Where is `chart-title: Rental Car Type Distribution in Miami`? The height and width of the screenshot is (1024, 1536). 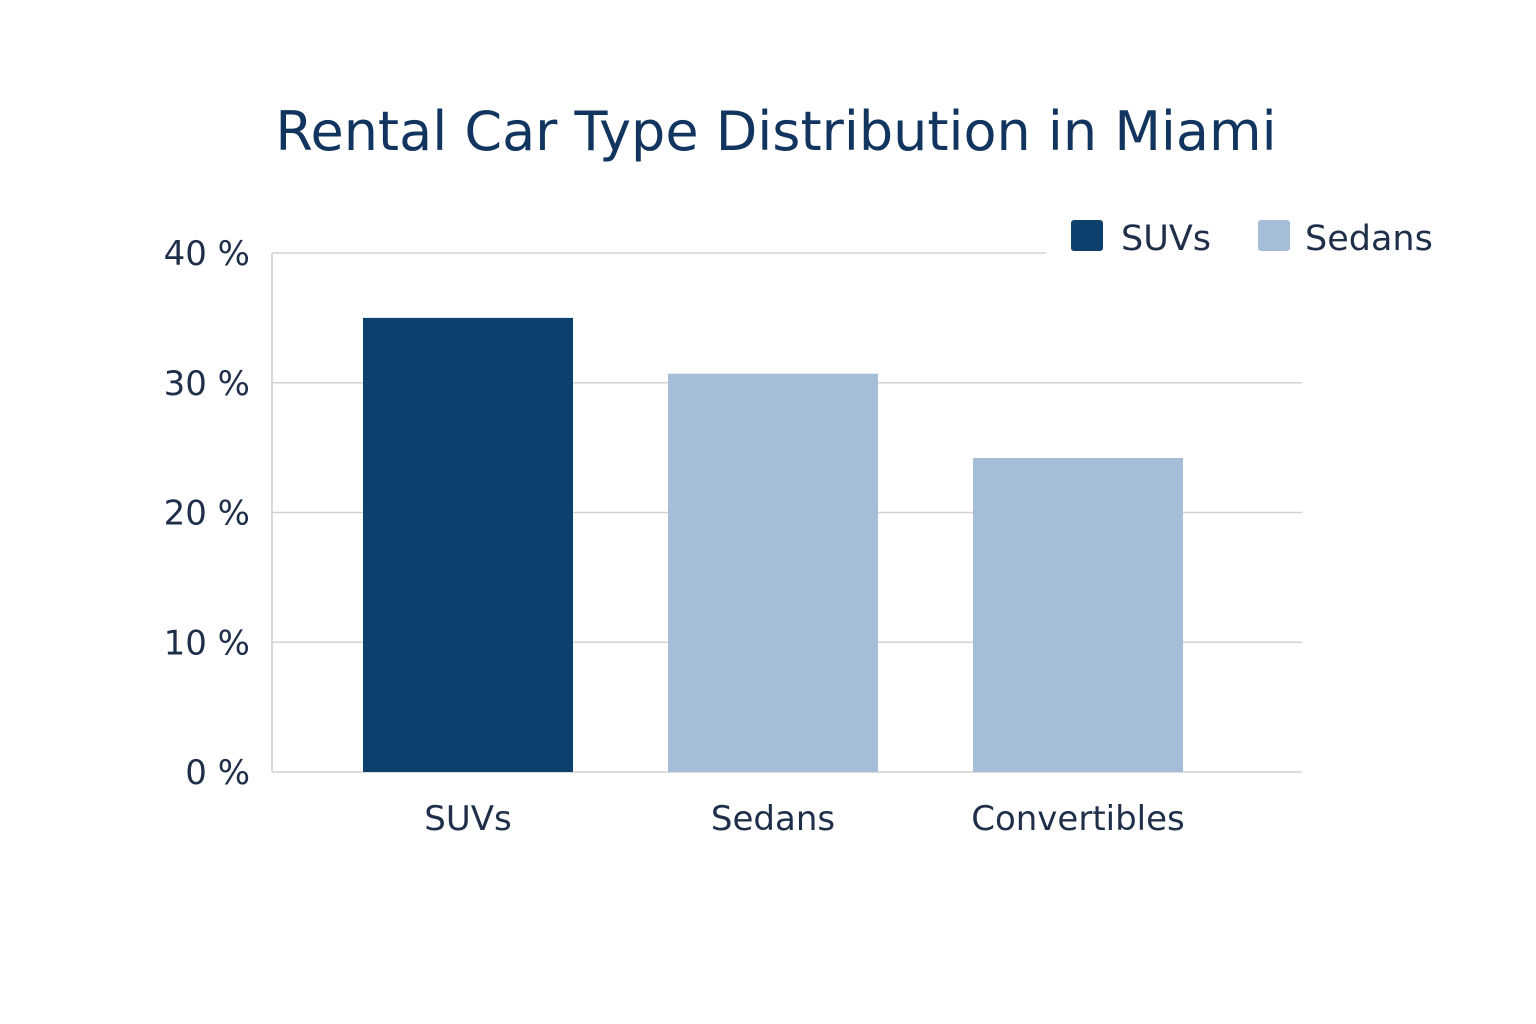 chart-title: Rental Car Type Distribution in Miami is located at coordinates (775, 131).